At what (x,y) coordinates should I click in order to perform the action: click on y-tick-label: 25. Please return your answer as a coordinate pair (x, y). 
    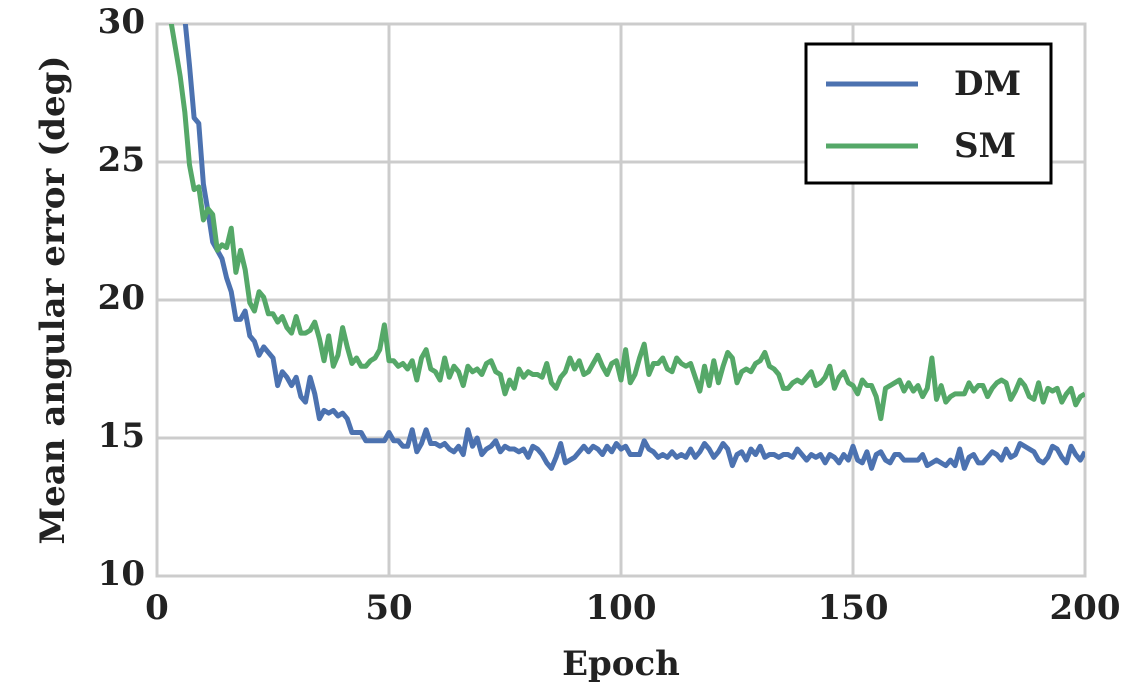
    Looking at the image, I should click on (121, 160).